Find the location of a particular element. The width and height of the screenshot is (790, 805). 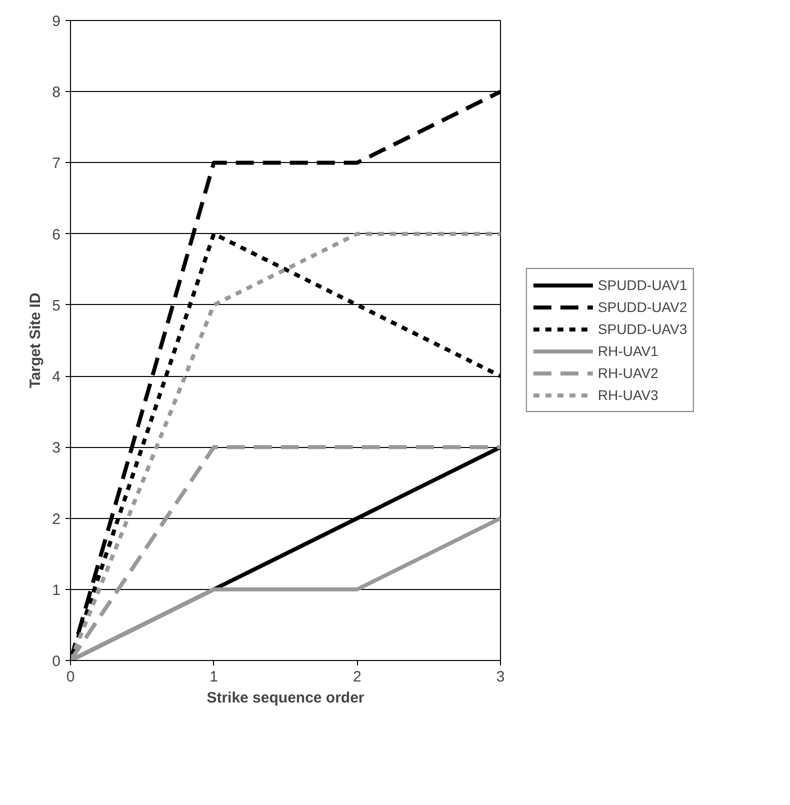

y-tick-label: 0 is located at coordinates (56, 661).